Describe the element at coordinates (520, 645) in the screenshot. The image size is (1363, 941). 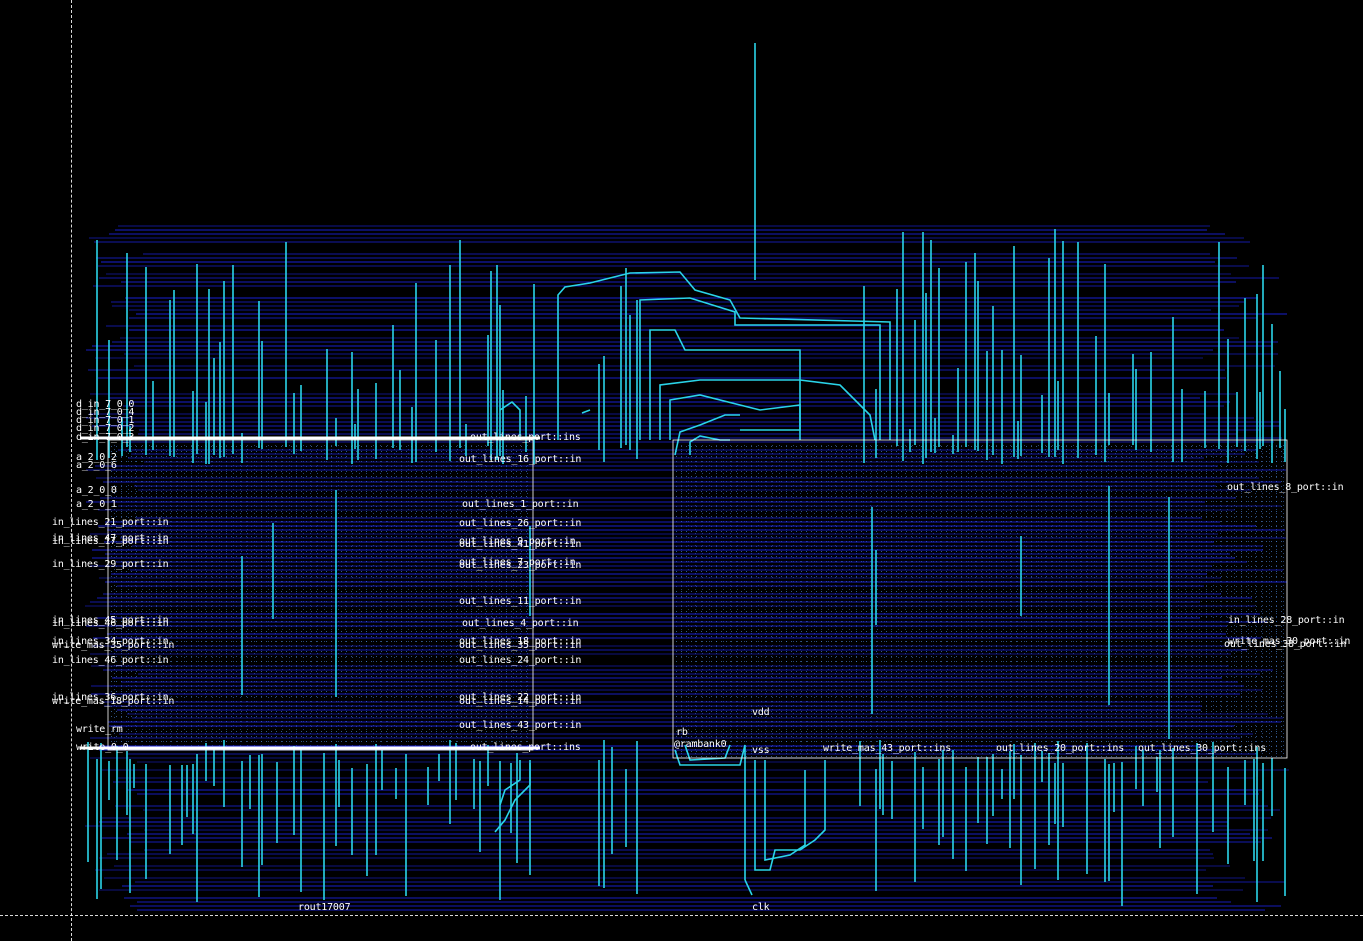
I see `pin-label: out_lines_35_port::in` at that location.